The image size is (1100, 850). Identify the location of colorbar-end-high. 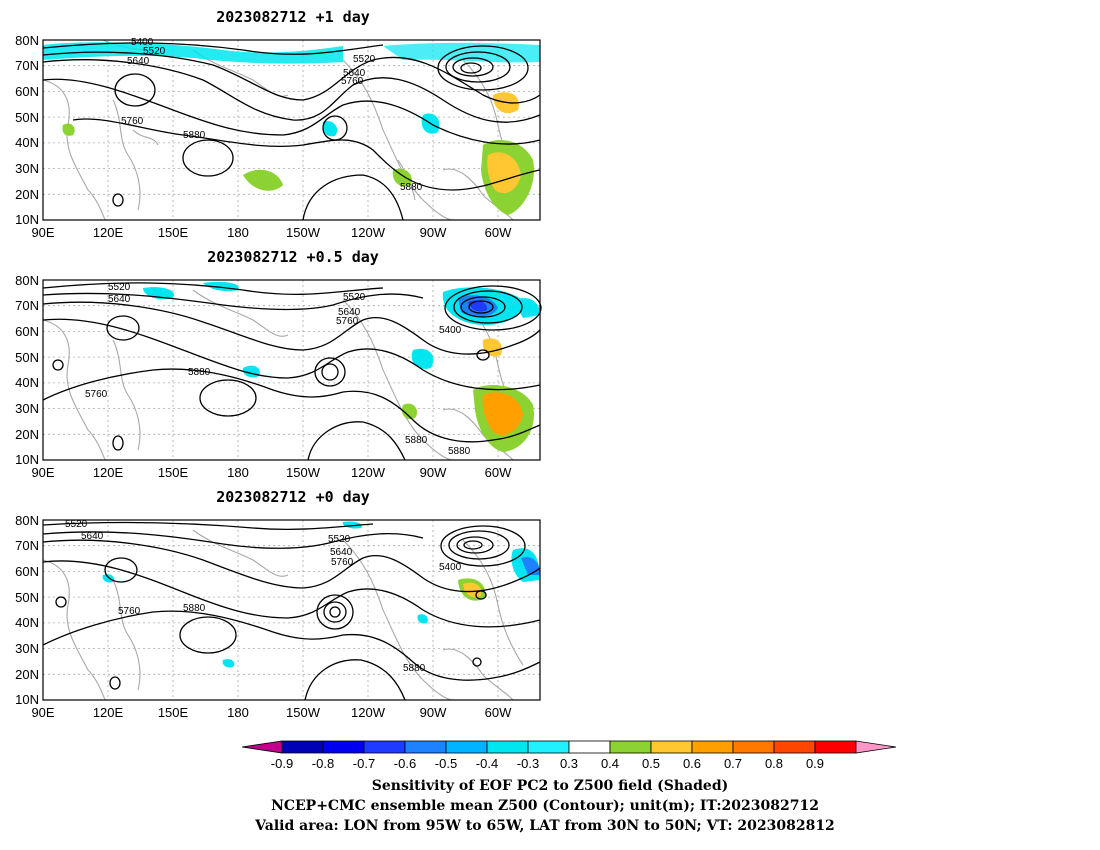
(876, 747).